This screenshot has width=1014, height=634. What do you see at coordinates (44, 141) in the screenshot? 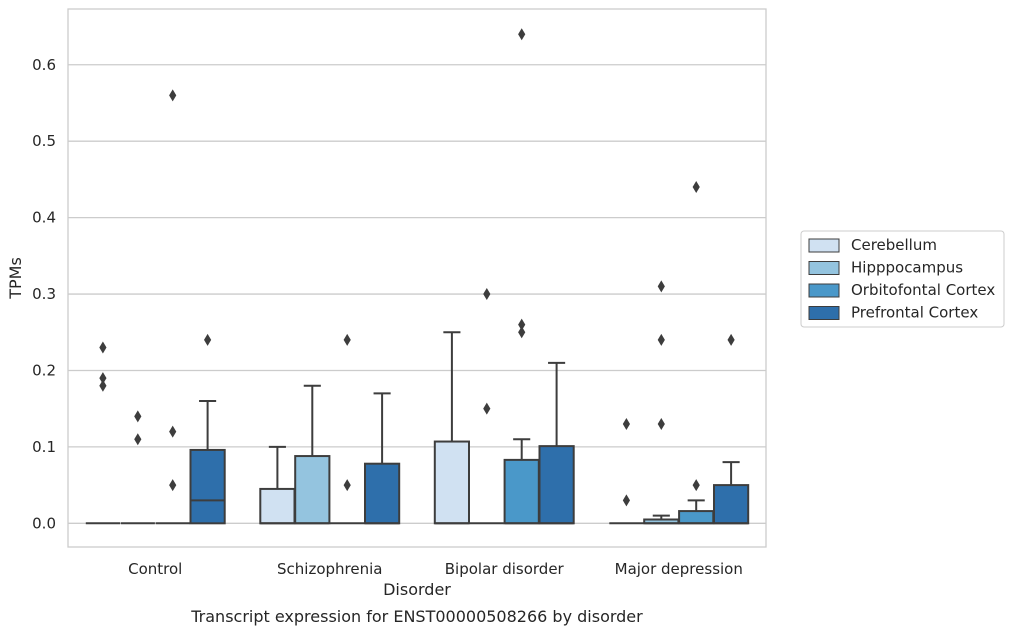
I see `y-tick-label: 0.5` at bounding box center [44, 141].